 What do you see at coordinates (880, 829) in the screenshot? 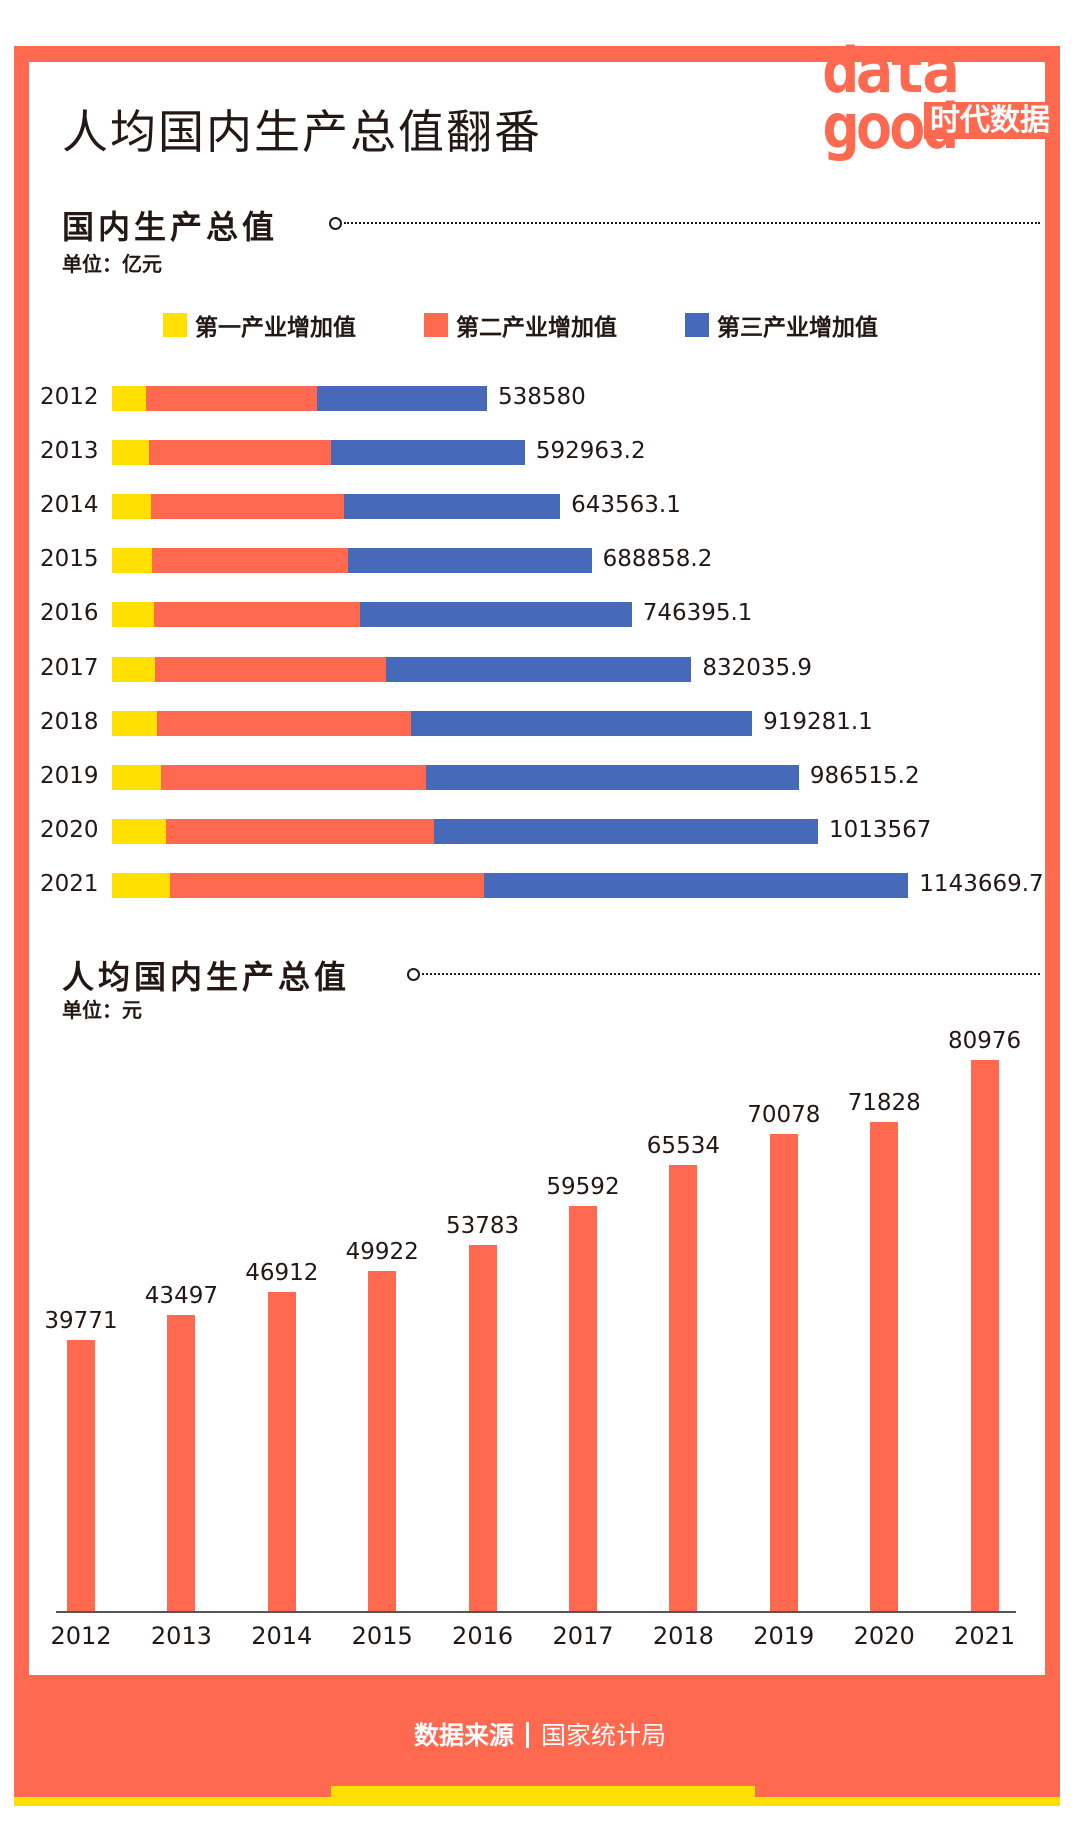
I see `data-label: 1013567` at bounding box center [880, 829].